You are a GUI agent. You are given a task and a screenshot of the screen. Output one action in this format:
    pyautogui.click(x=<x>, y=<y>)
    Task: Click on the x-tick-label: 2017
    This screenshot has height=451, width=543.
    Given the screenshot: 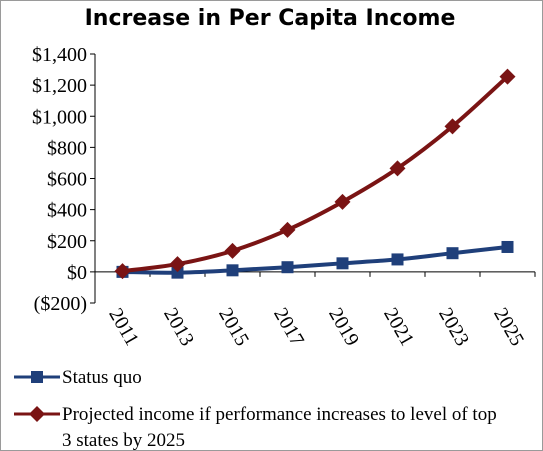 What is the action you would take?
    pyautogui.click(x=288, y=327)
    